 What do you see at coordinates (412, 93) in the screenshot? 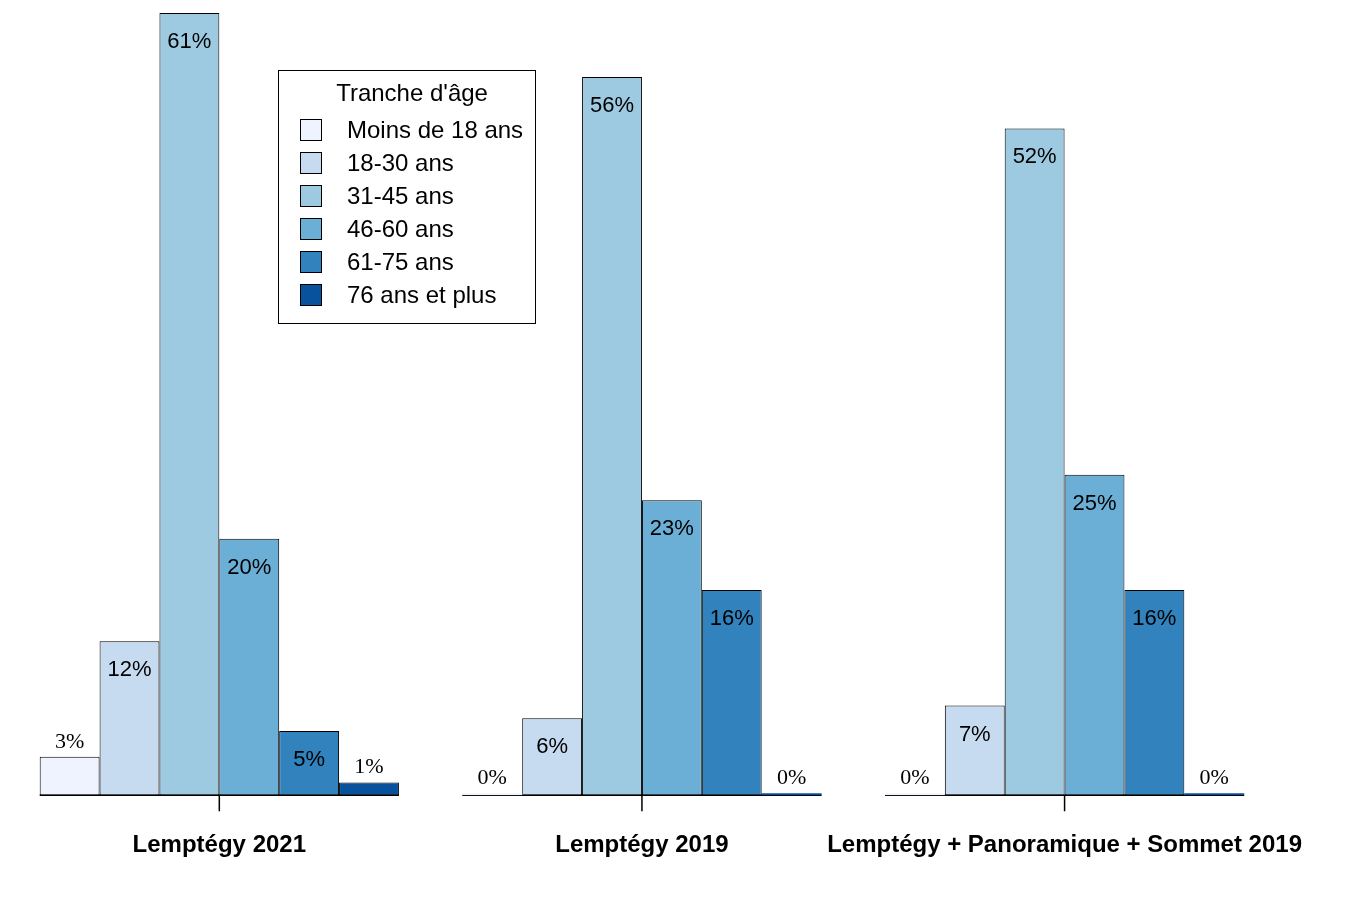
I see `legend-title: Tranche d'âge` at bounding box center [412, 93].